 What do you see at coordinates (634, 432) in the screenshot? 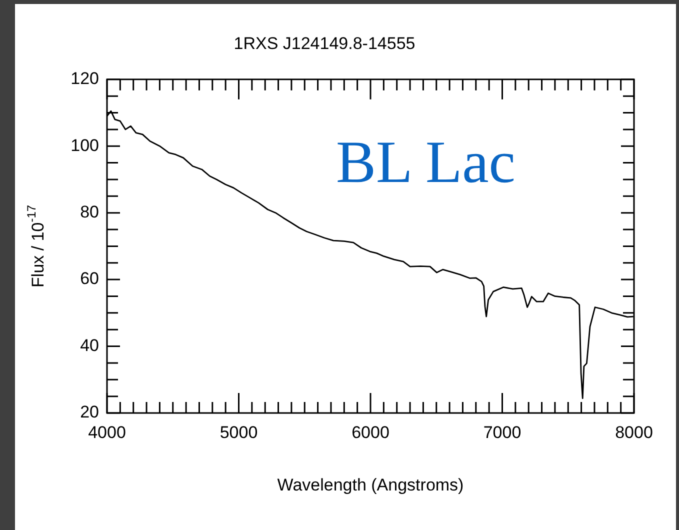
I see `x-tick-label: 8000` at bounding box center [634, 432].